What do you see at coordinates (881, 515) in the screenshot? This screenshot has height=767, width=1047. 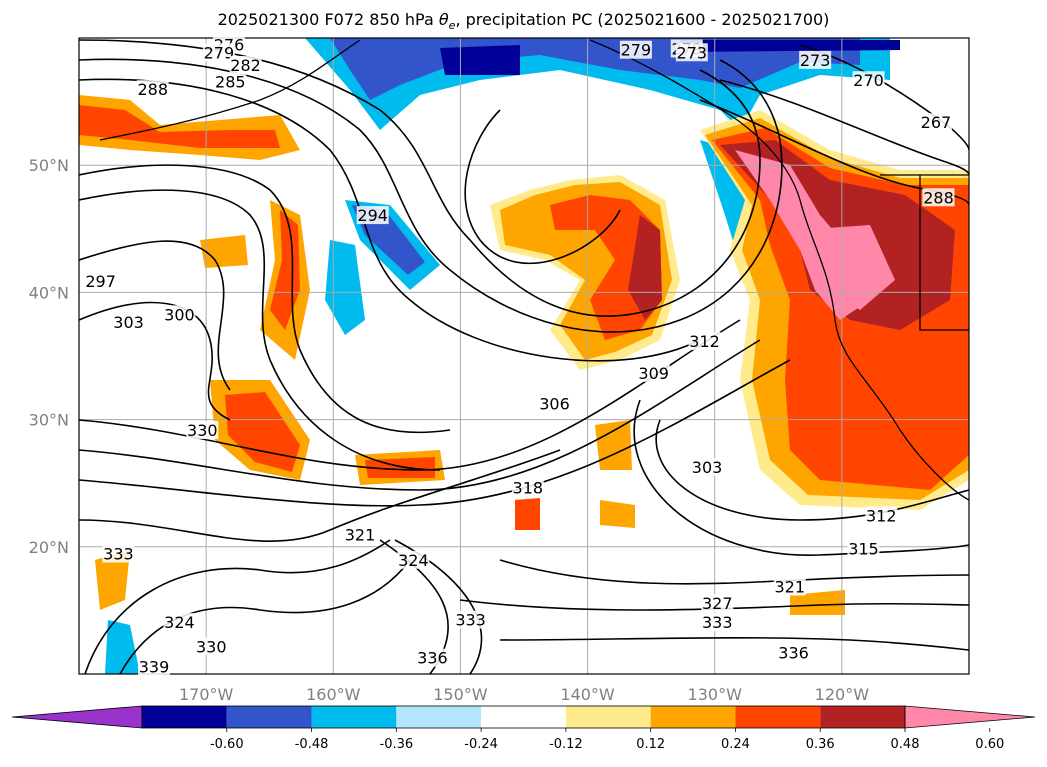 I see `contour-label: 312` at bounding box center [881, 515].